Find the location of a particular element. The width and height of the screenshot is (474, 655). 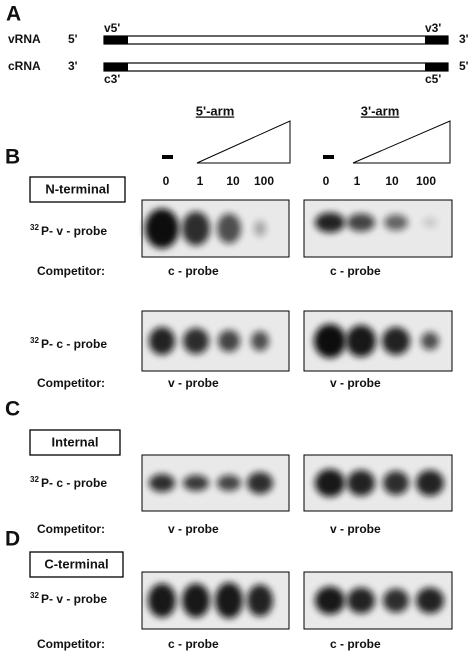

domain-label: N-terminal is located at coordinates (77, 188).